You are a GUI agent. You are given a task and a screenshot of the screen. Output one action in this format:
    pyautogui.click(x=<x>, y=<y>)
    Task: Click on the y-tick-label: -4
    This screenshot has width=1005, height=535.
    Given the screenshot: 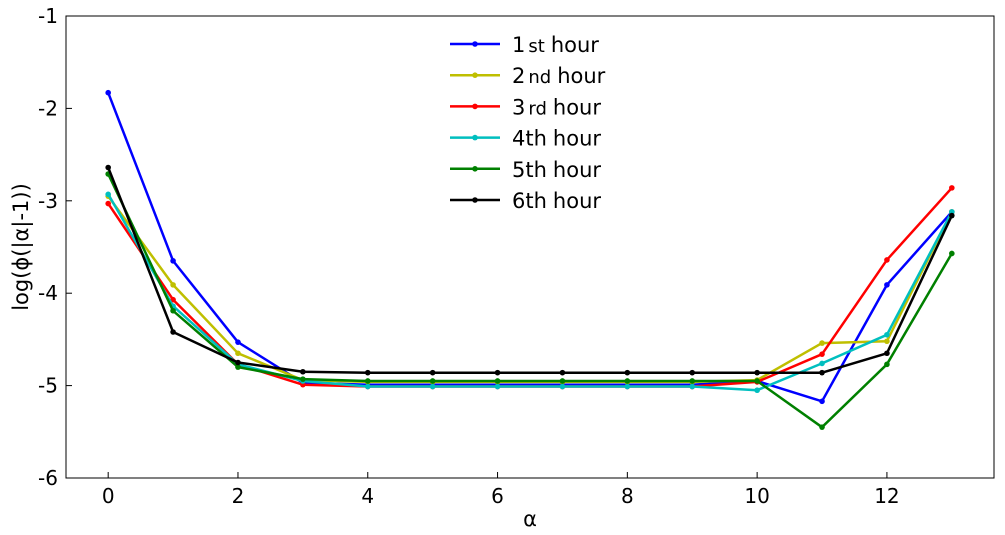 What is the action you would take?
    pyautogui.click(x=48, y=293)
    